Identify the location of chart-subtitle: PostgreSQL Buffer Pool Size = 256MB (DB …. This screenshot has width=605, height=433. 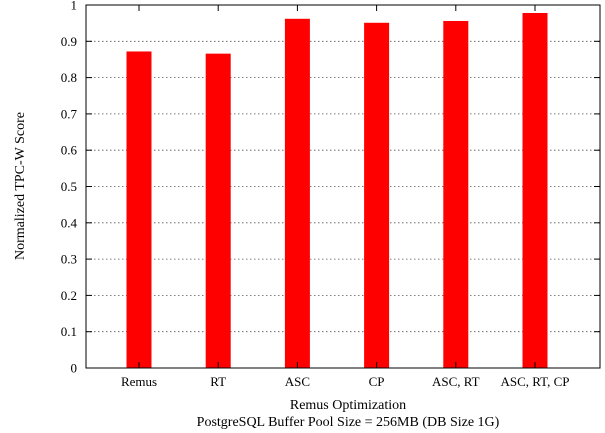
(348, 422).